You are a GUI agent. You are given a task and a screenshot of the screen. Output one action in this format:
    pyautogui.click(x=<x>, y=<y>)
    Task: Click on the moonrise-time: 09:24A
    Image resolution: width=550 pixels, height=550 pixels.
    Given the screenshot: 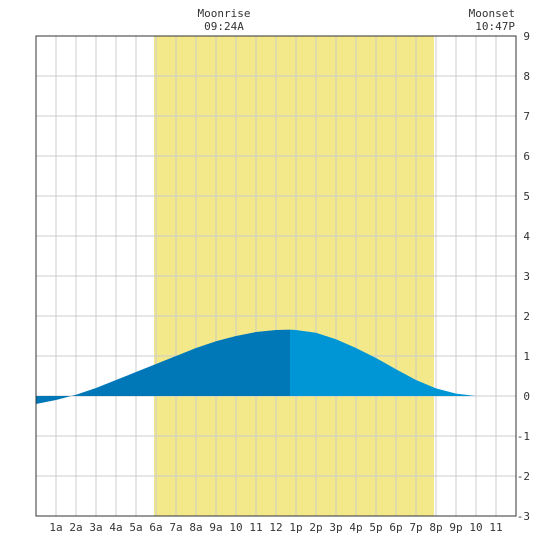 What is the action you would take?
    pyautogui.click(x=224, y=26)
    